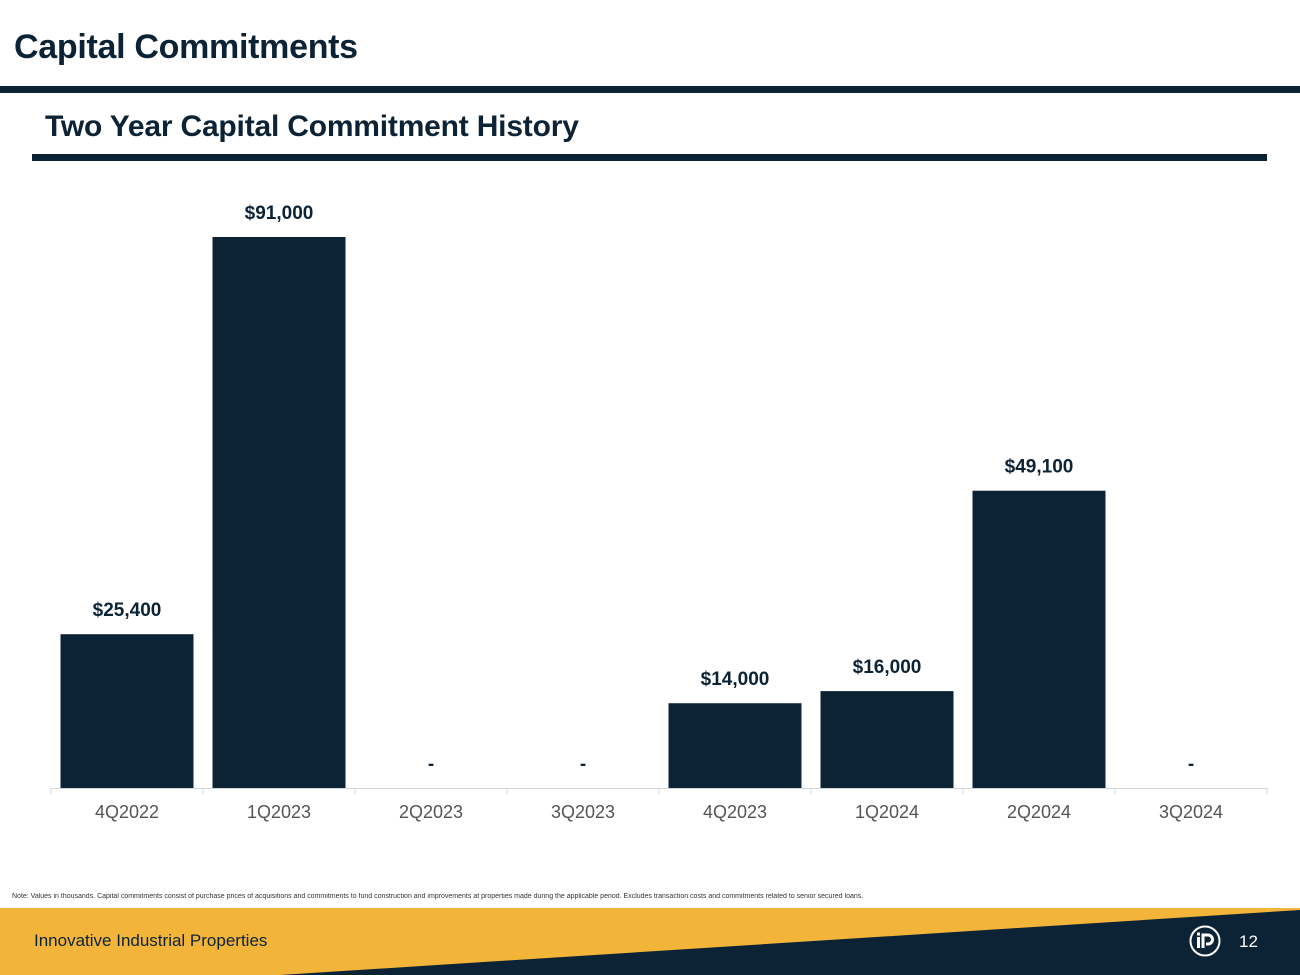  What do you see at coordinates (735, 679) in the screenshot?
I see `data-label-4Q2023: $14,000` at bounding box center [735, 679].